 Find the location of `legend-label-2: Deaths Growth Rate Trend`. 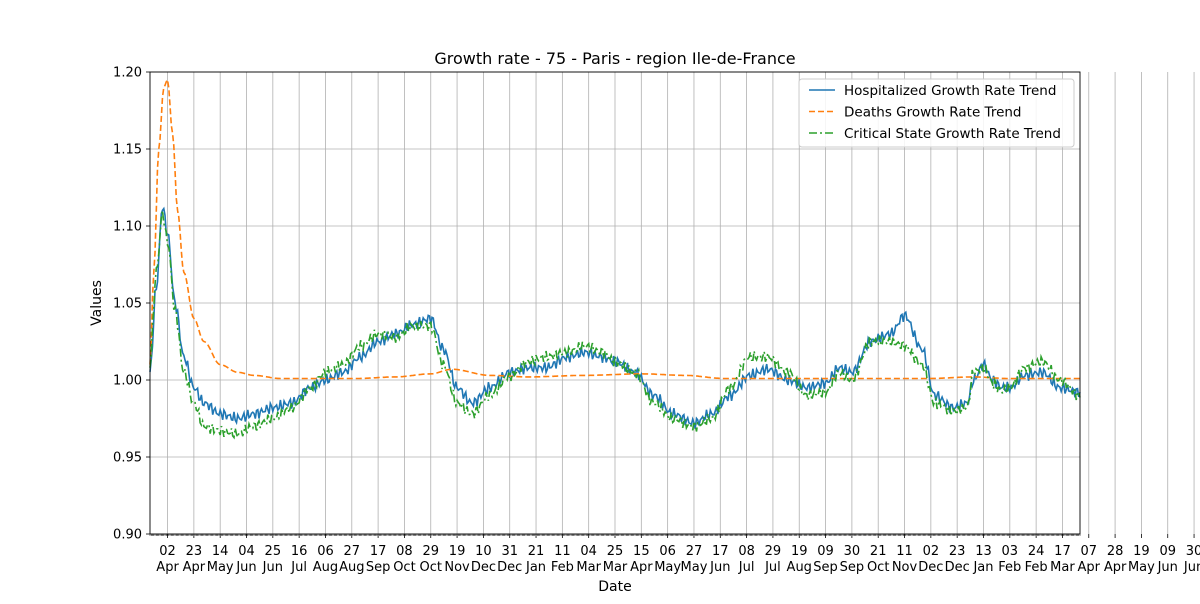

legend-label-2: Deaths Growth Rate Trend is located at coordinates (933, 113).